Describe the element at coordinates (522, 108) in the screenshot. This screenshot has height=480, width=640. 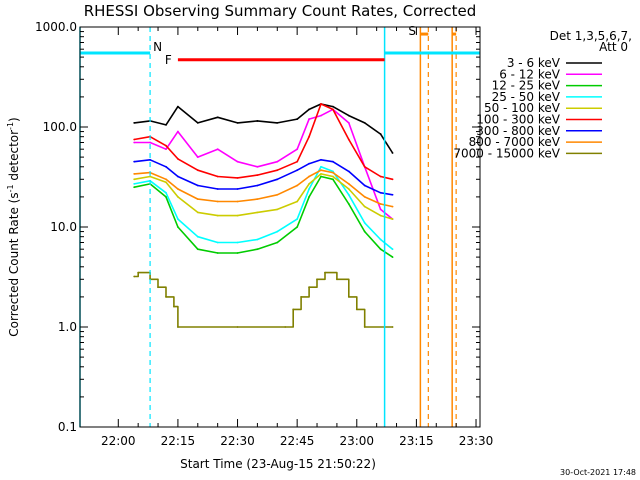
I see `legend-label-50-100-kev: 50 - 100 keV` at that location.